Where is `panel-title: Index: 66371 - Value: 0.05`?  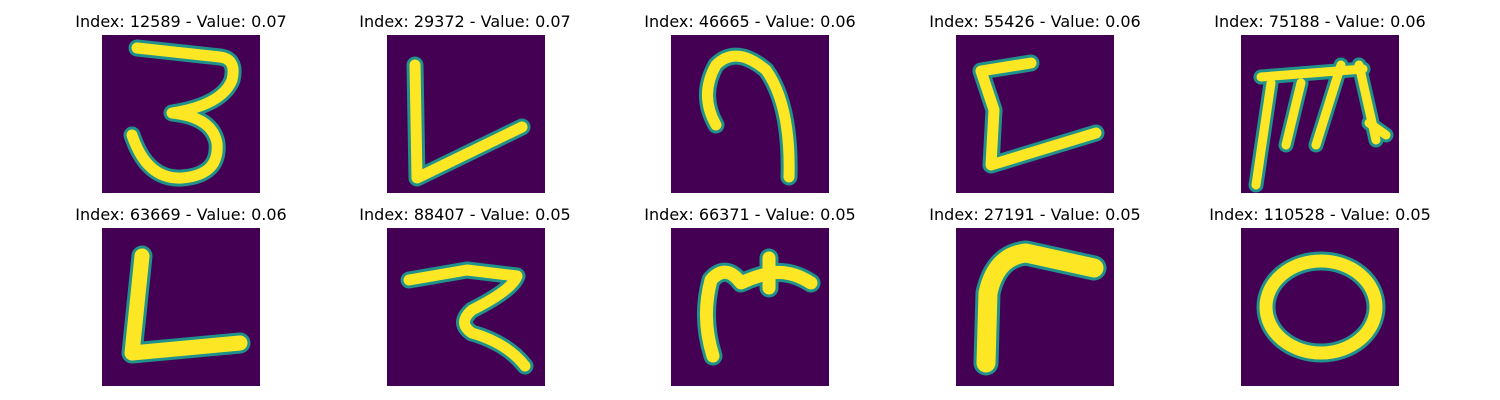
panel-title: Index: 66371 - Value: 0.05 is located at coordinates (750, 214).